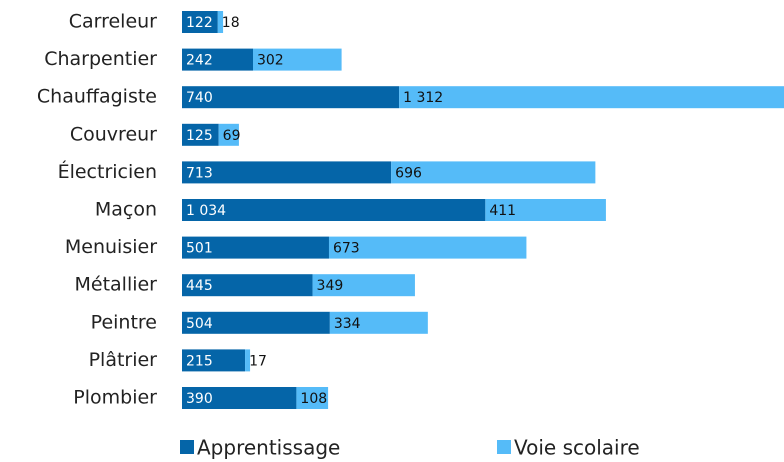 The width and height of the screenshot is (784, 462). What do you see at coordinates (115, 398) in the screenshot?
I see `category-label: Plombier` at bounding box center [115, 398].